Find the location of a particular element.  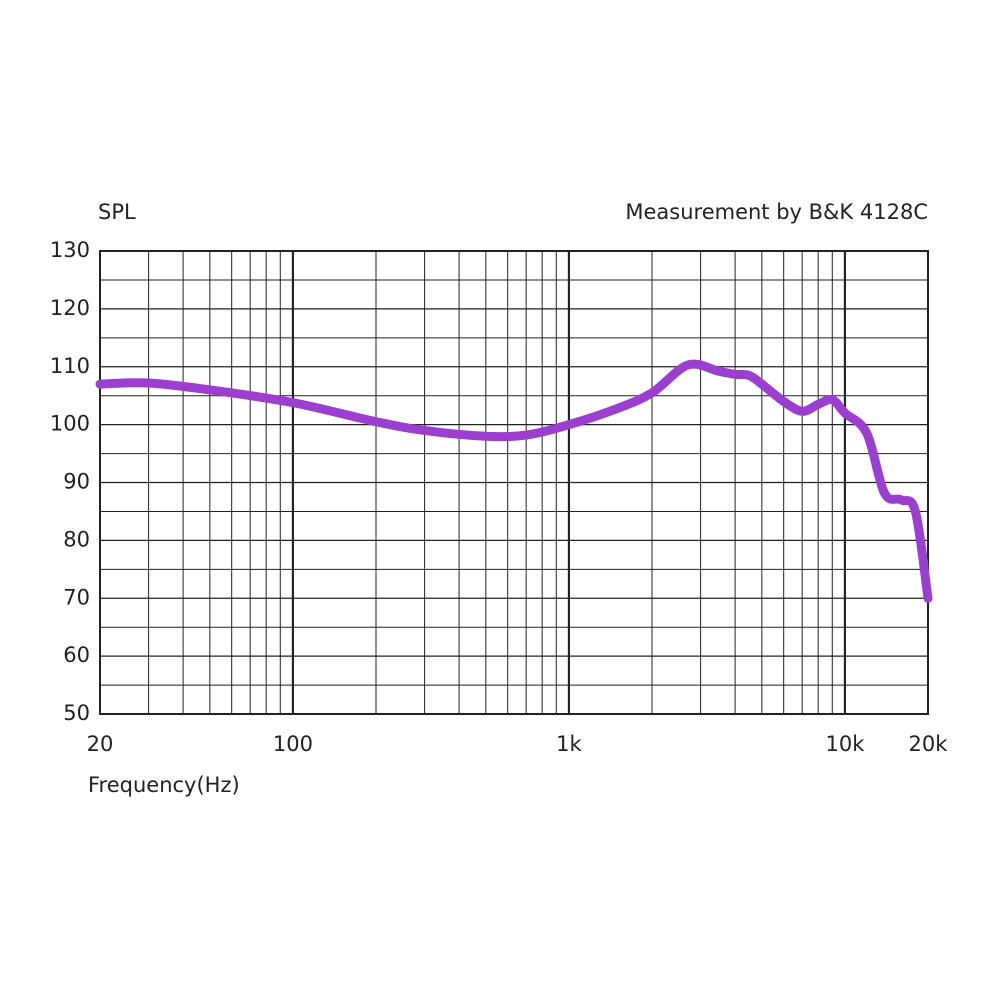

annotation: Measurement by B&K 4128C is located at coordinates (776, 212).